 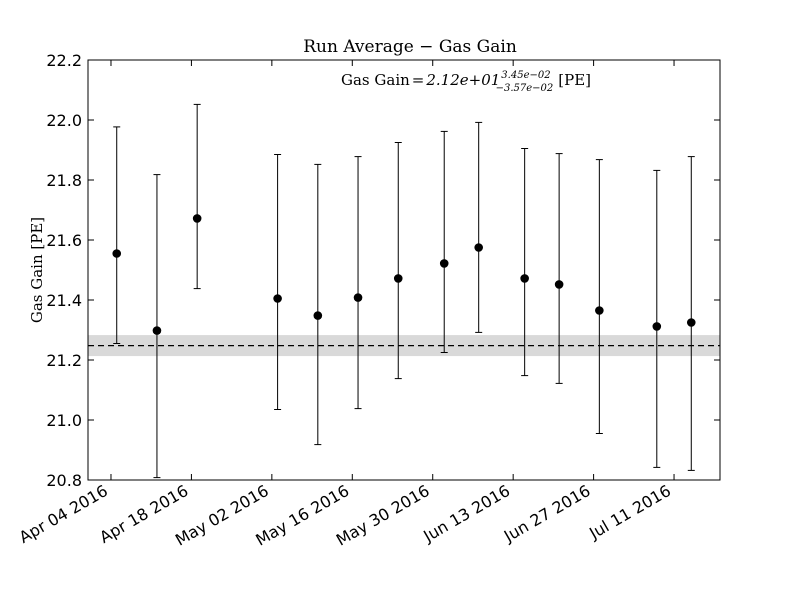 I want to click on y-tick-label: 20.8, so click(x=64, y=480).